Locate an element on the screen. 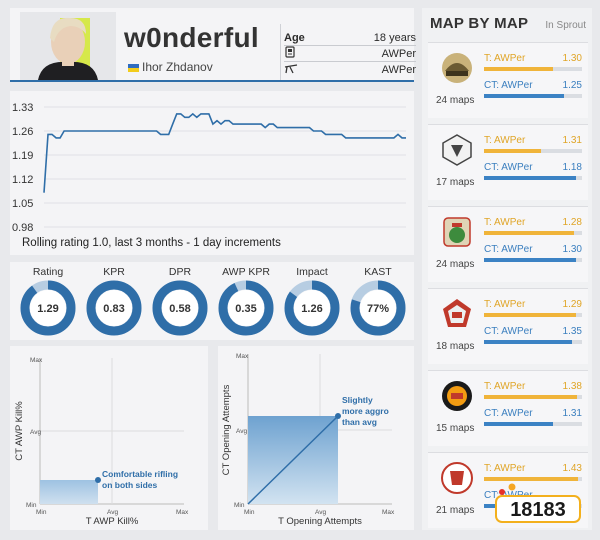 Image resolution: width=600 pixels, height=540 pixels. stat-label: Rating is located at coordinates (48, 272).